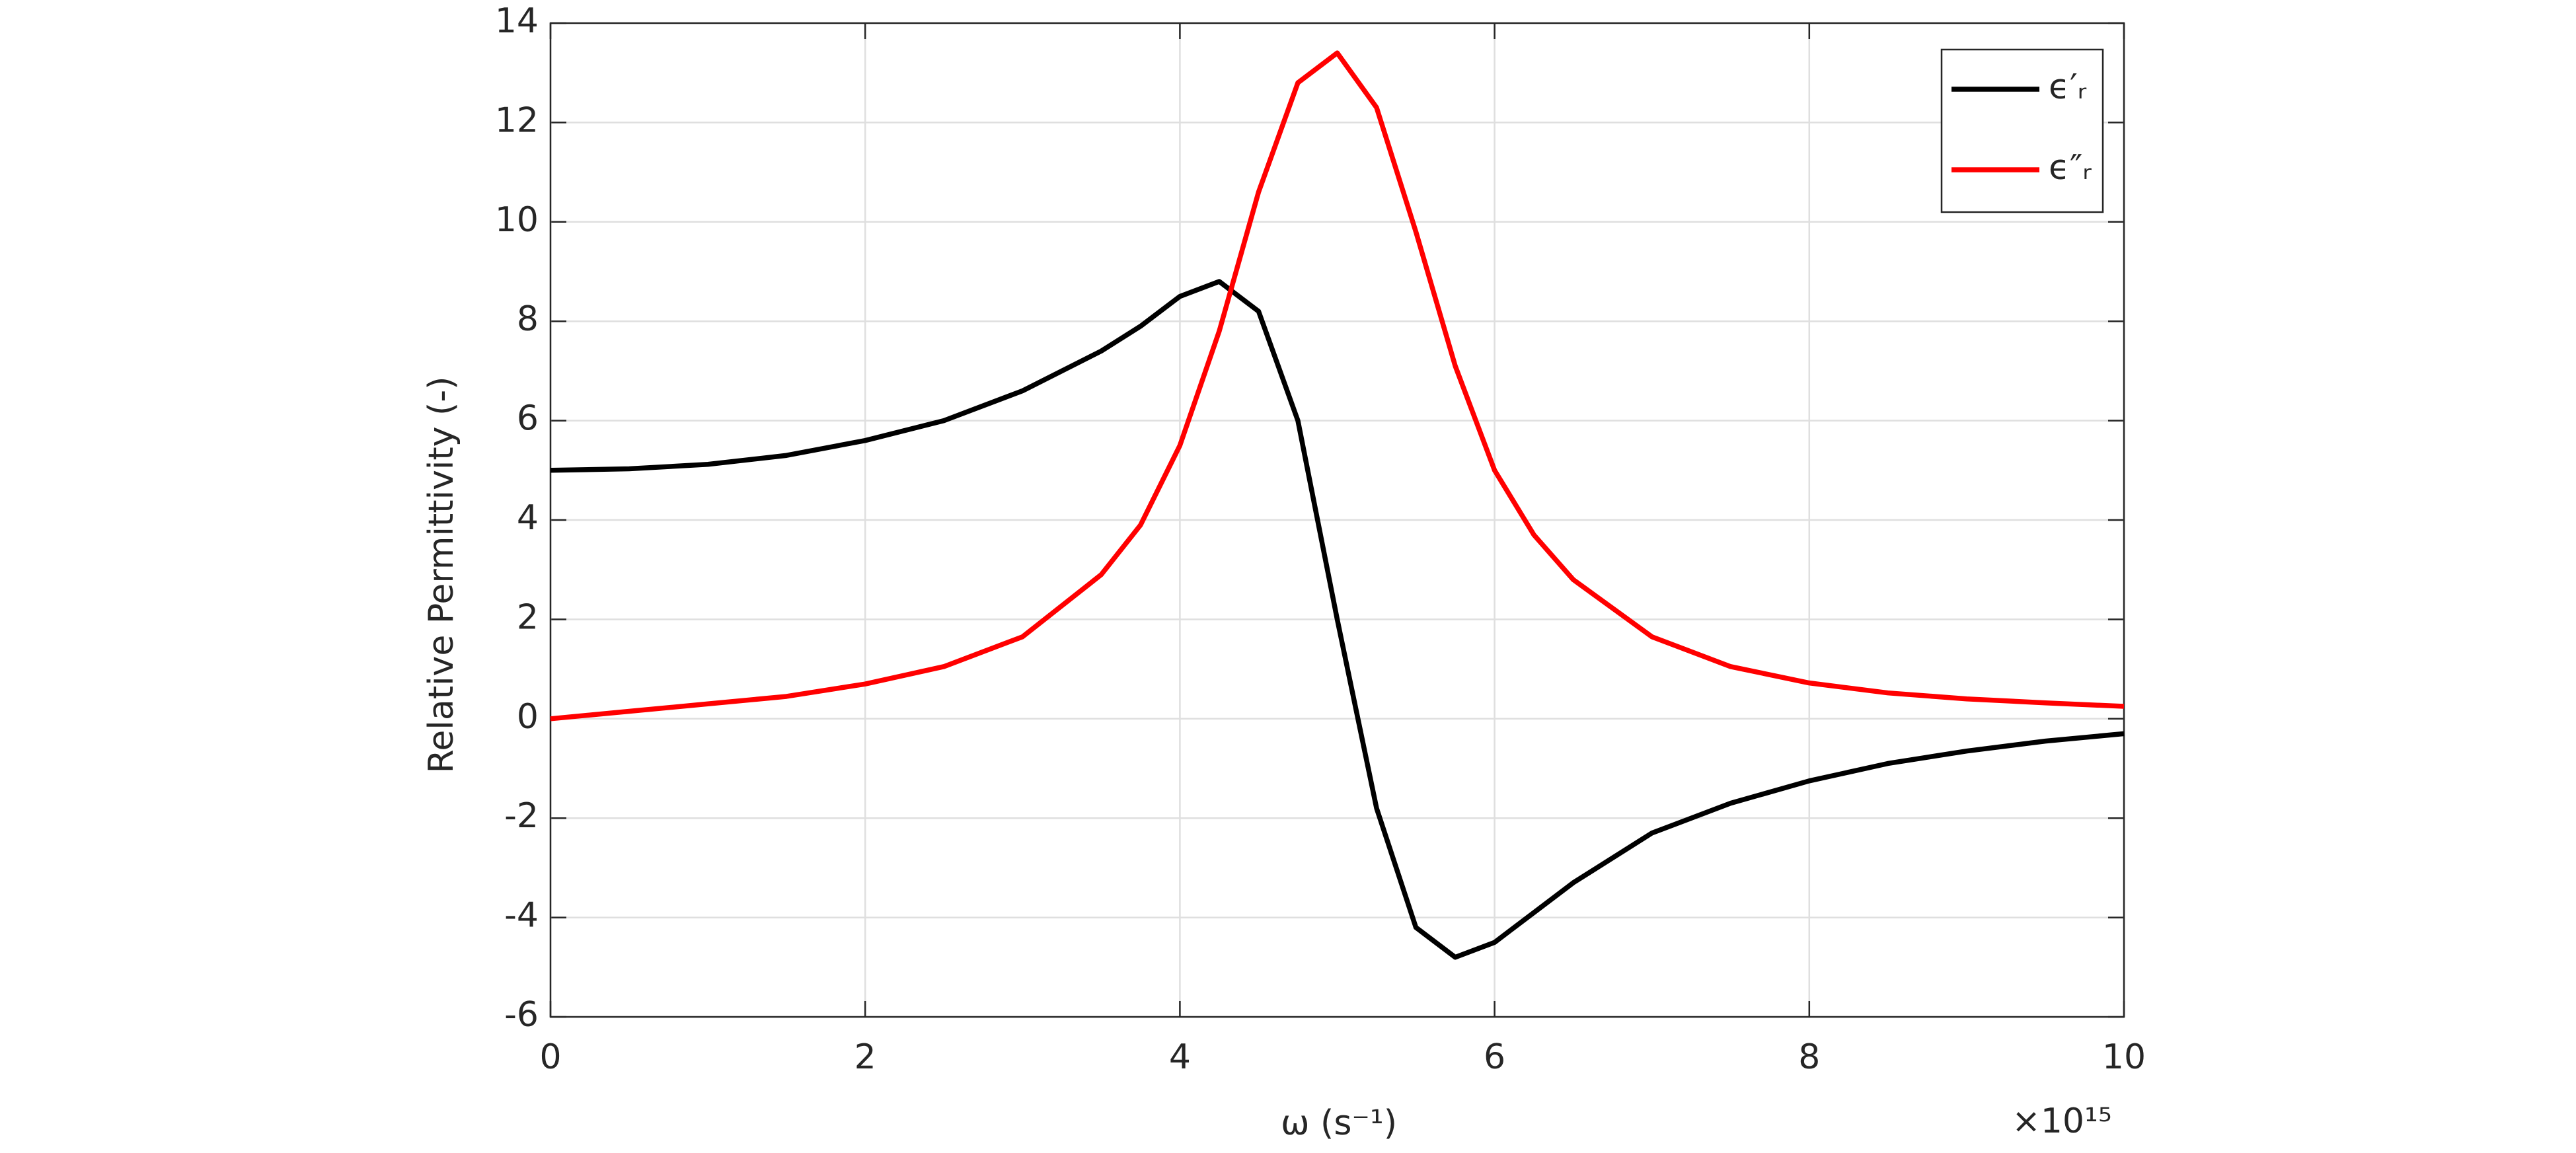  I want to click on y-tick-label: 0, so click(528, 717).